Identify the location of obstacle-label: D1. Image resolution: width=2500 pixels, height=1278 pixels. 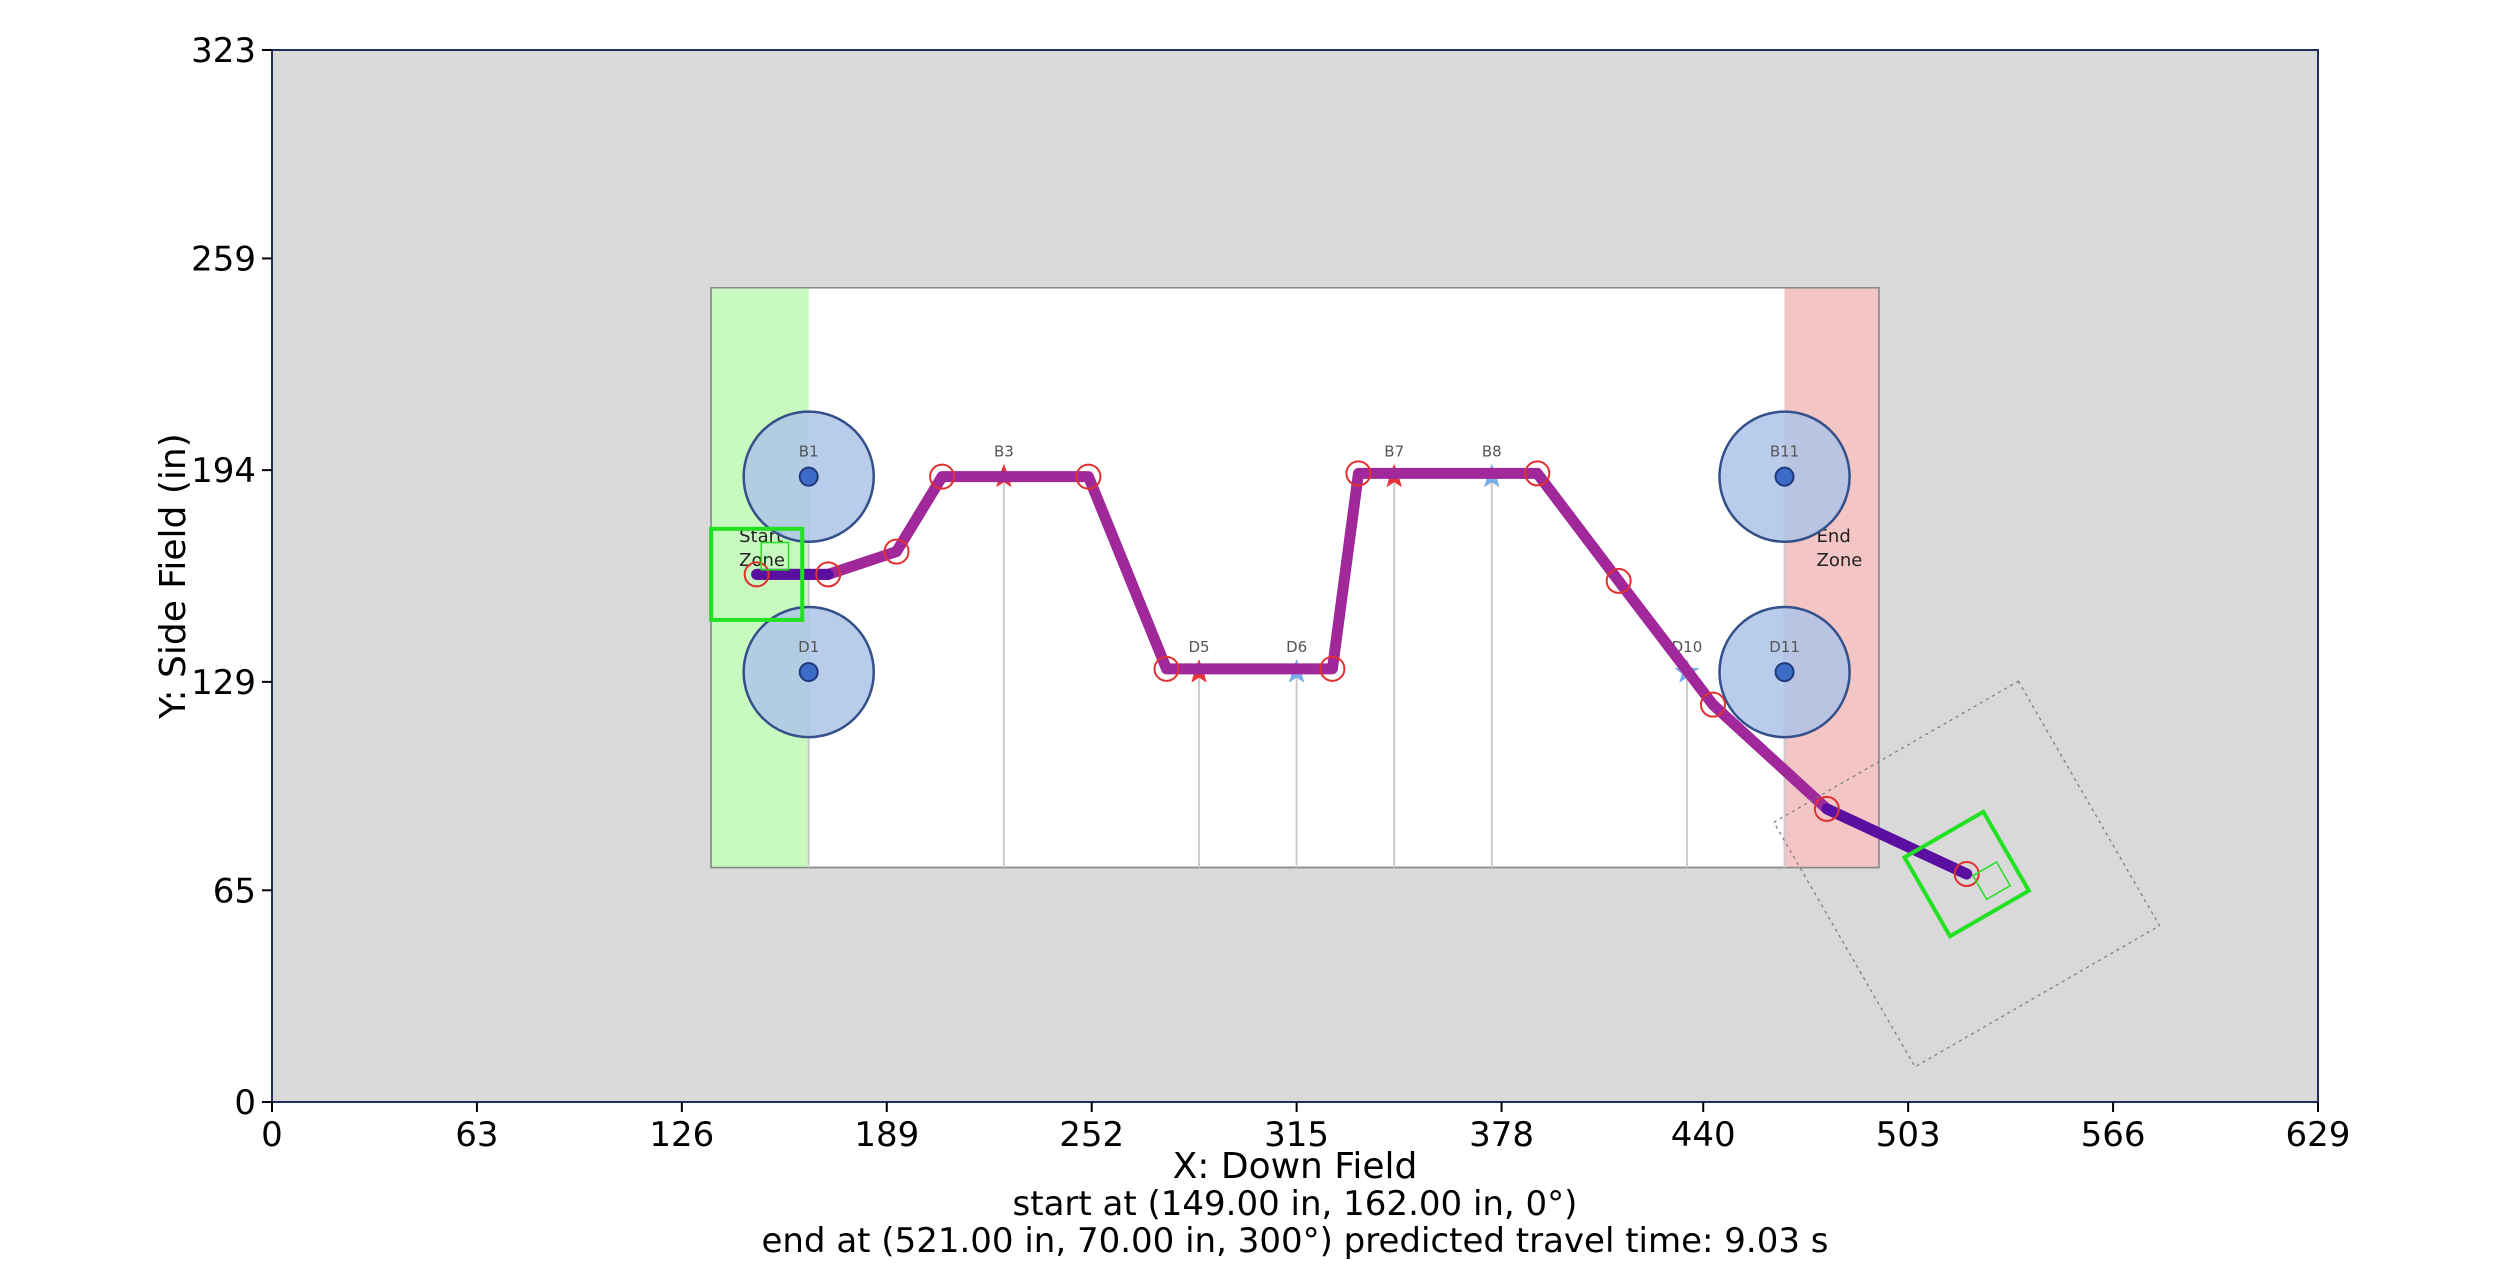
(808, 647).